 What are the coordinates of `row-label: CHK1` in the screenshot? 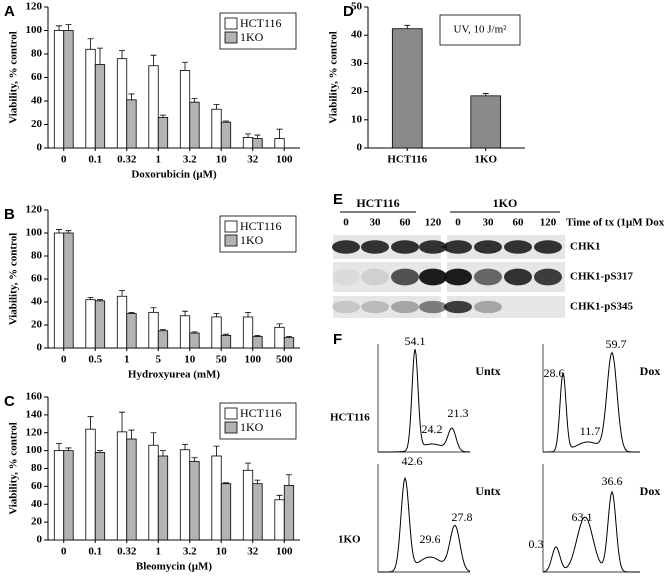 It's located at (585, 247).